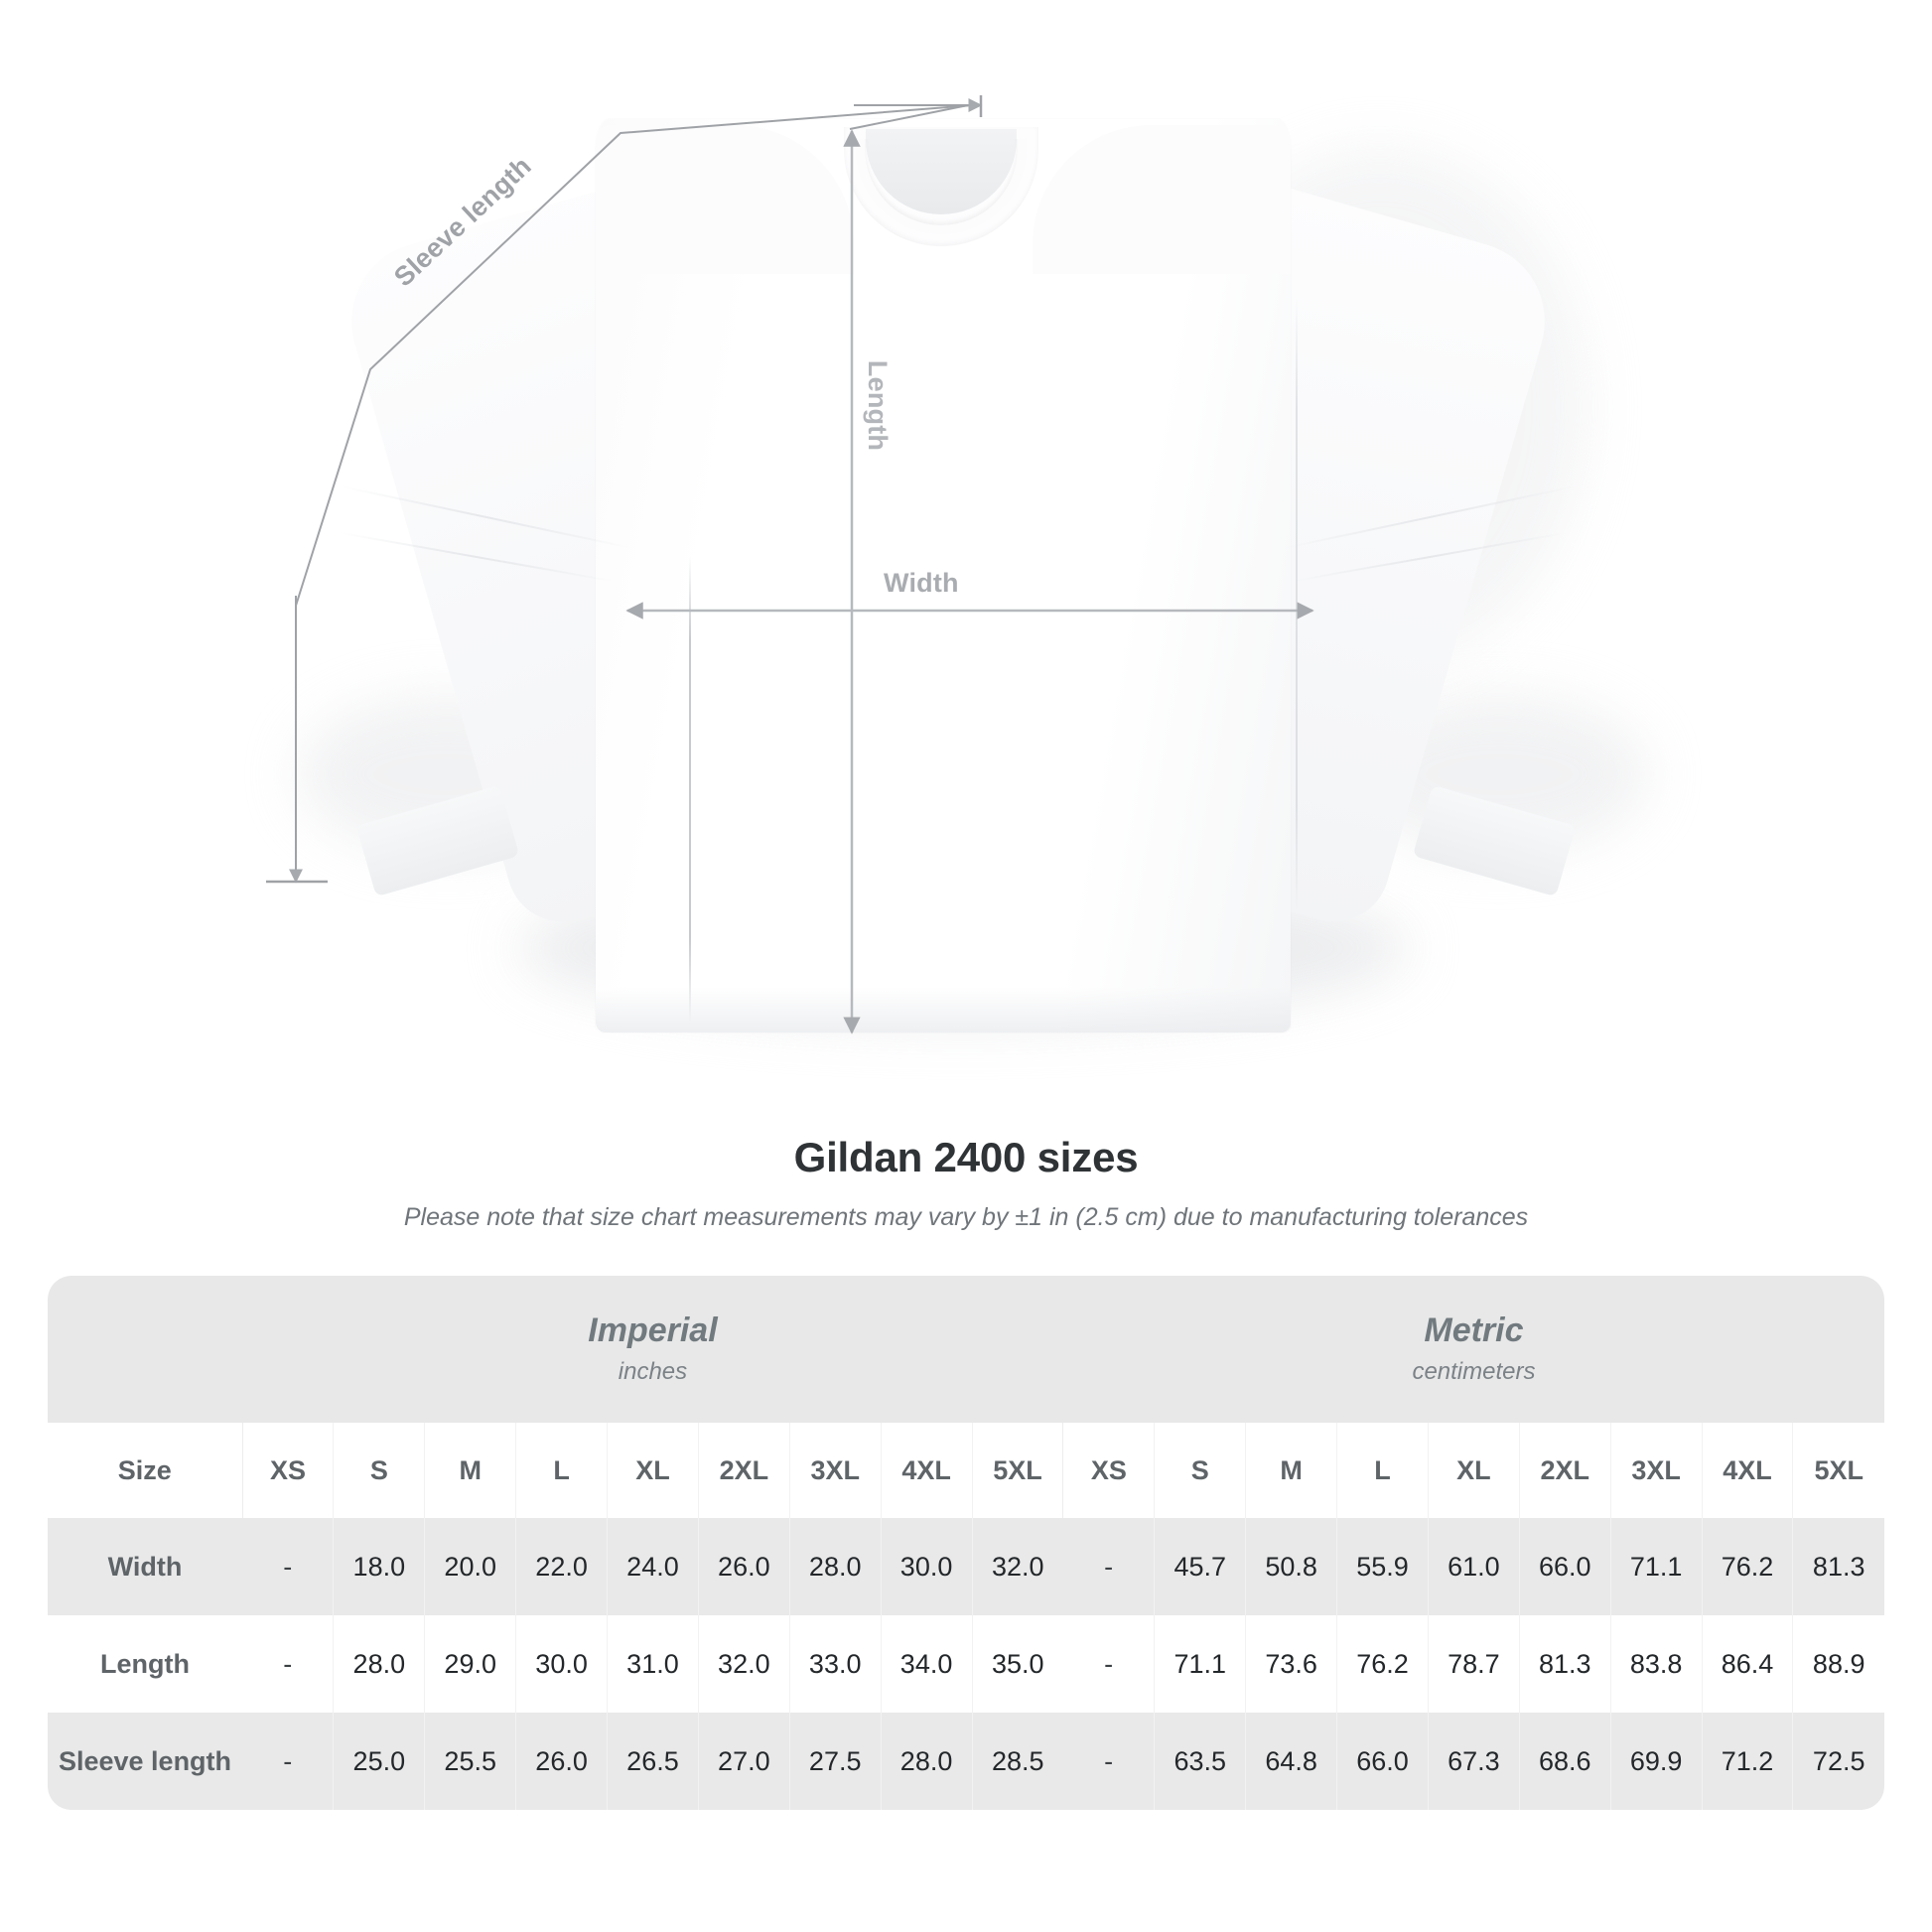 This screenshot has width=1932, height=1932. I want to click on cell-width-metric-l: 55.9, so click(1382, 1566).